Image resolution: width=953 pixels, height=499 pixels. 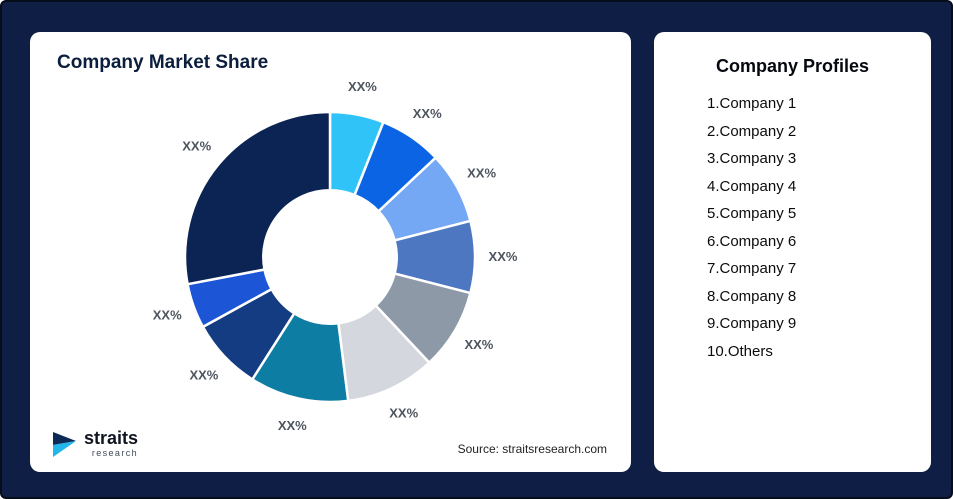 I want to click on list-item: 7.Company 7, so click(x=752, y=268).